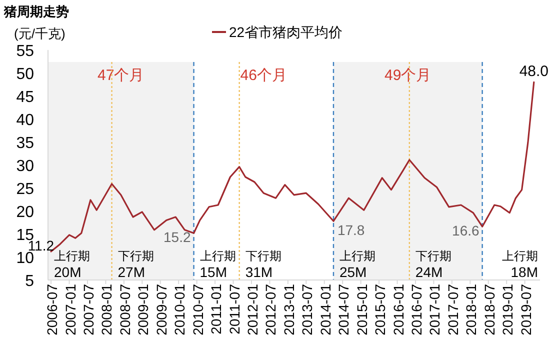 Image resolution: width=550 pixels, height=348 pixels. What do you see at coordinates (416, 310) in the screenshot?
I see `x-tick-label: 2016-07` at bounding box center [416, 310].